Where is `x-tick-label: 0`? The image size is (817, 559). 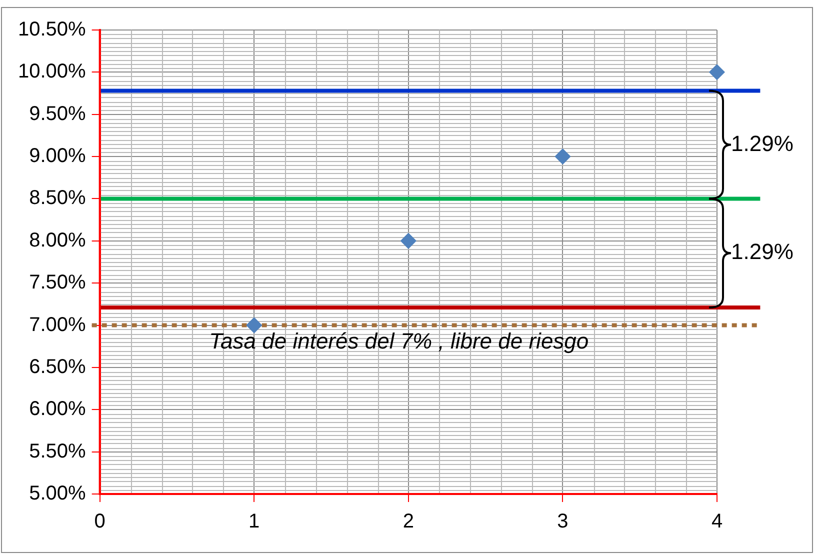
x-tick-label: 0 is located at coordinates (100, 521).